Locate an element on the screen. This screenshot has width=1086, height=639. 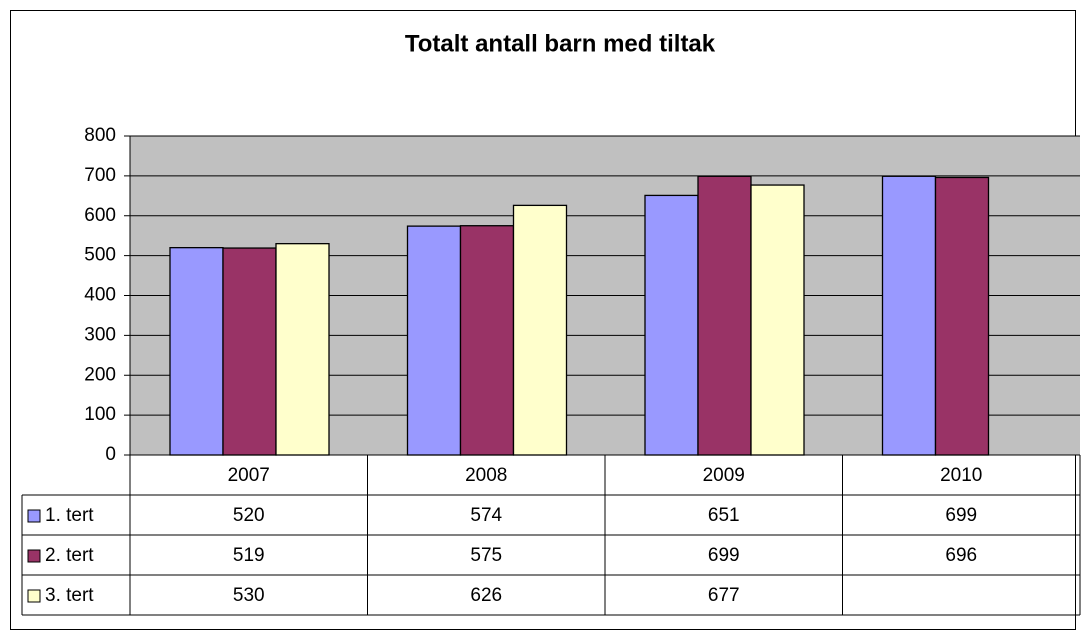
table-value: 574 is located at coordinates (486, 515).